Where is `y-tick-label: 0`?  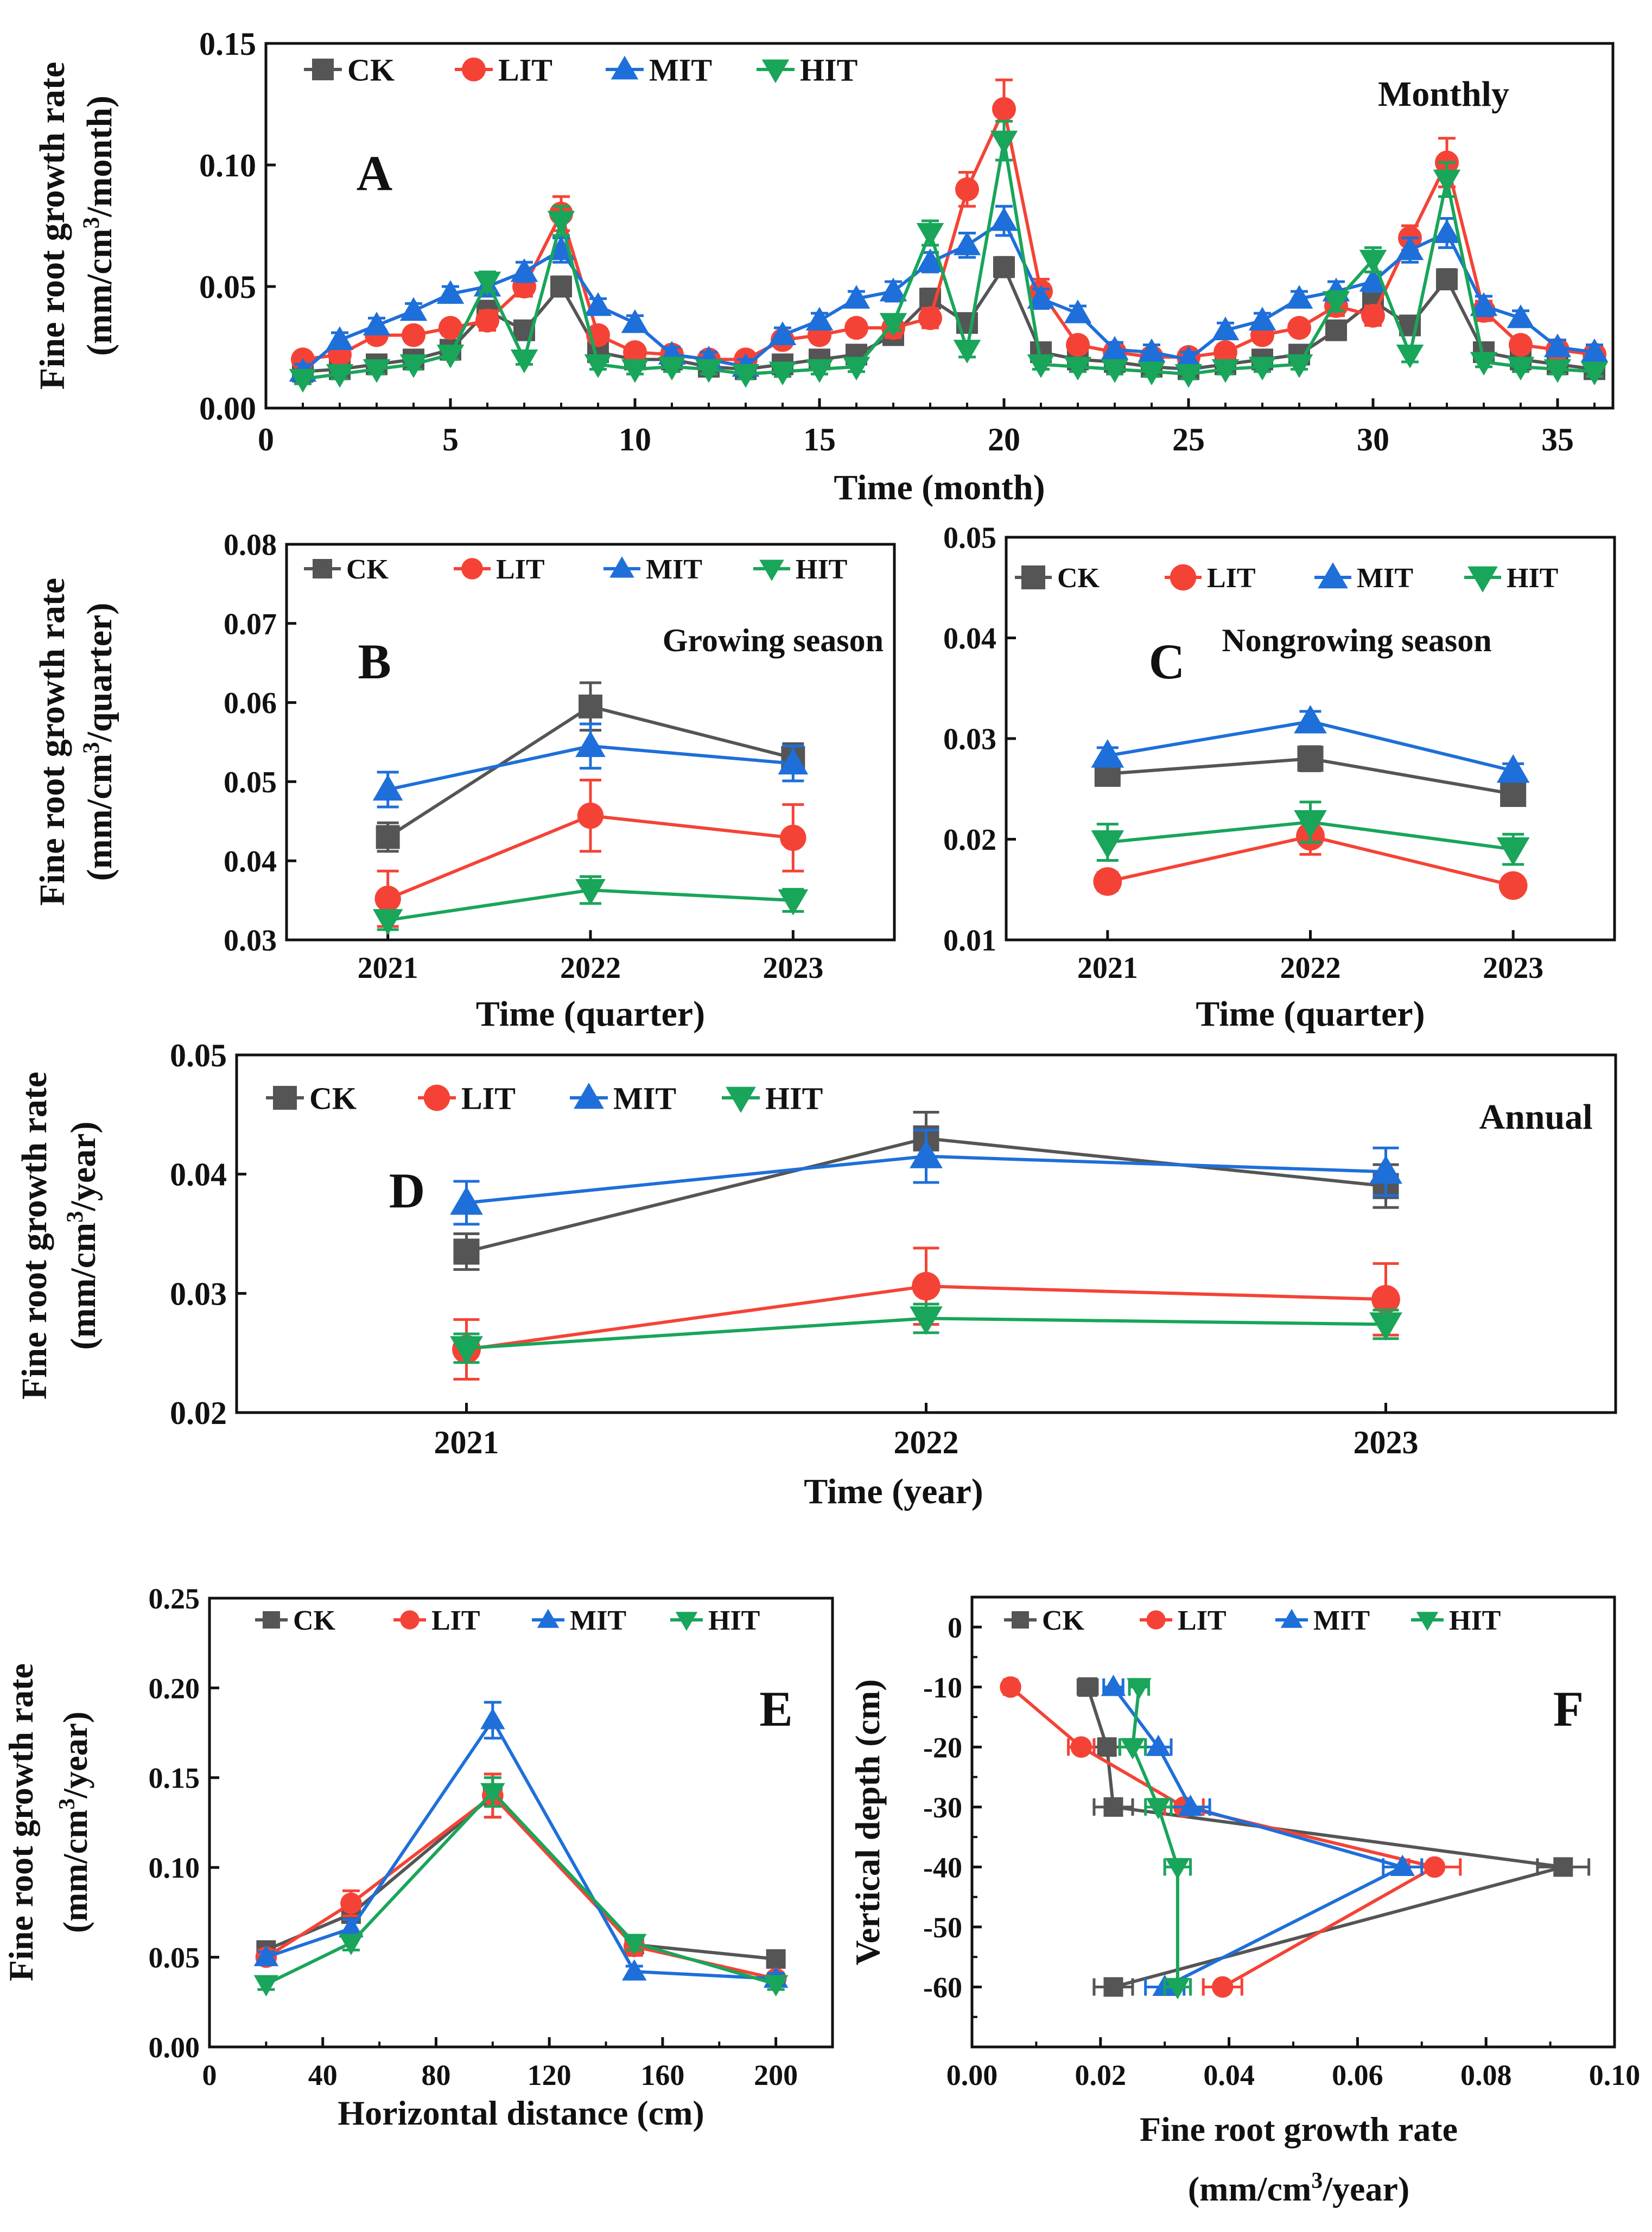
y-tick-label: 0 is located at coordinates (955, 1627).